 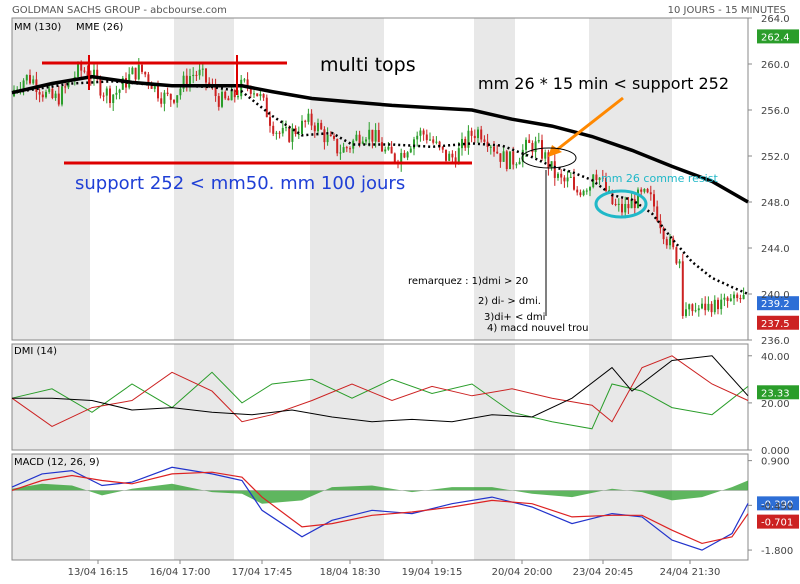 I want to click on signal-line, so click(x=380, y=508).